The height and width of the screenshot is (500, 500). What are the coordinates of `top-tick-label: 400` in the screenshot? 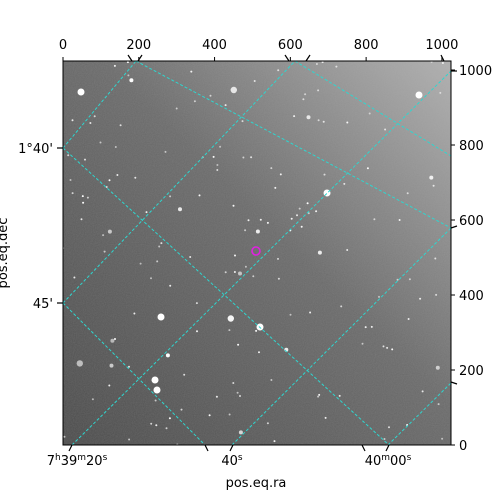 It's located at (214, 45).